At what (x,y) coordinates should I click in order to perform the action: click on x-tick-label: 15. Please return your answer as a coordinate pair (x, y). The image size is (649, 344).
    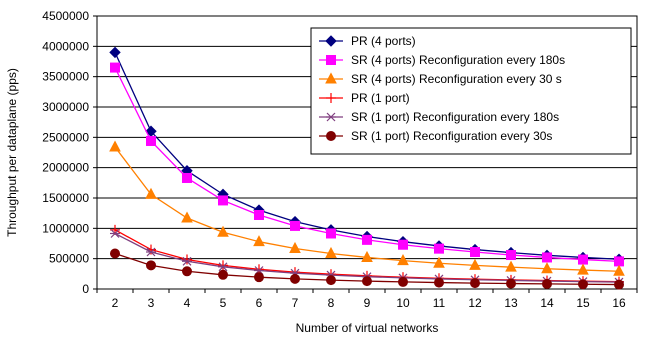
    Looking at the image, I should click on (583, 303).